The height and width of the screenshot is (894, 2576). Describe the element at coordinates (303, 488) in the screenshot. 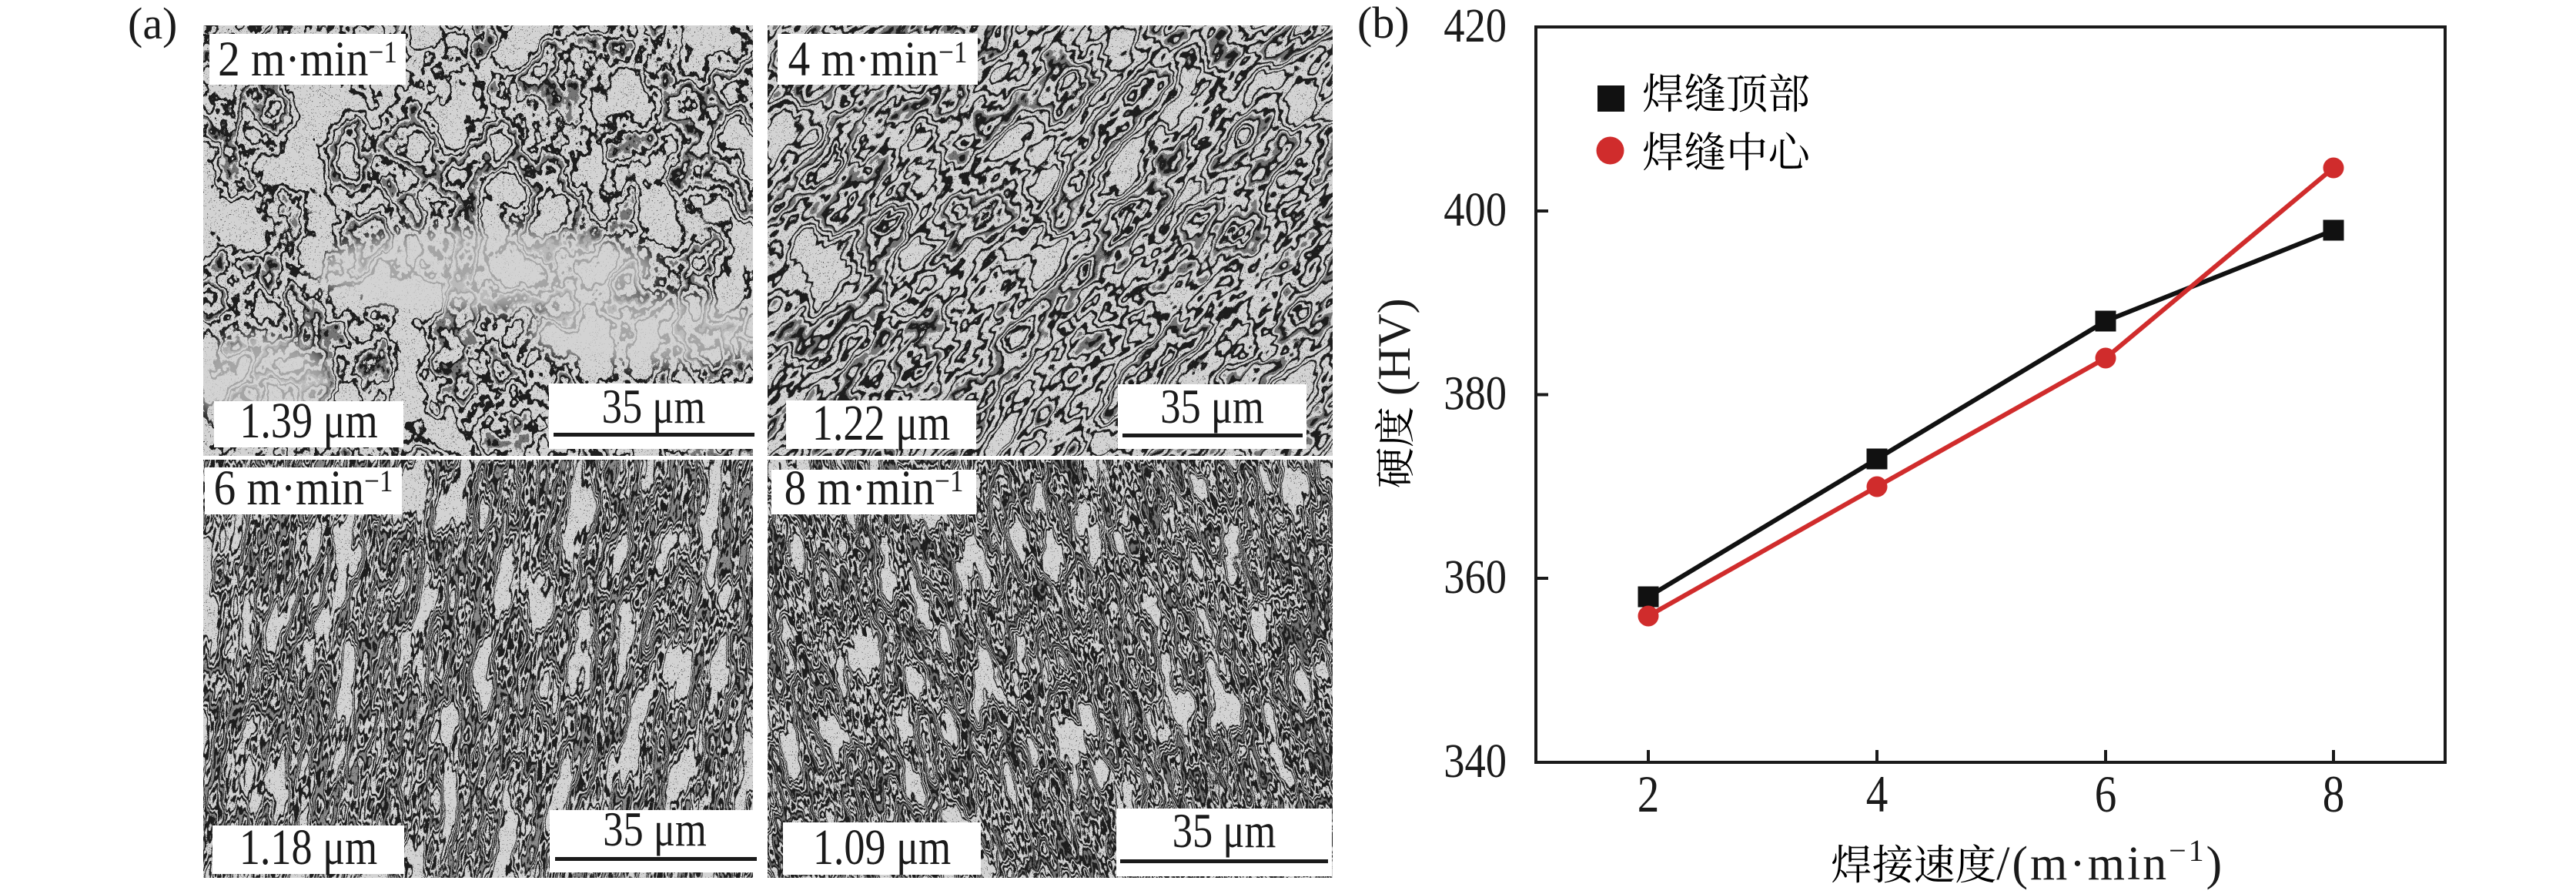

I see `svg-text: 6 m·min−1` at that location.